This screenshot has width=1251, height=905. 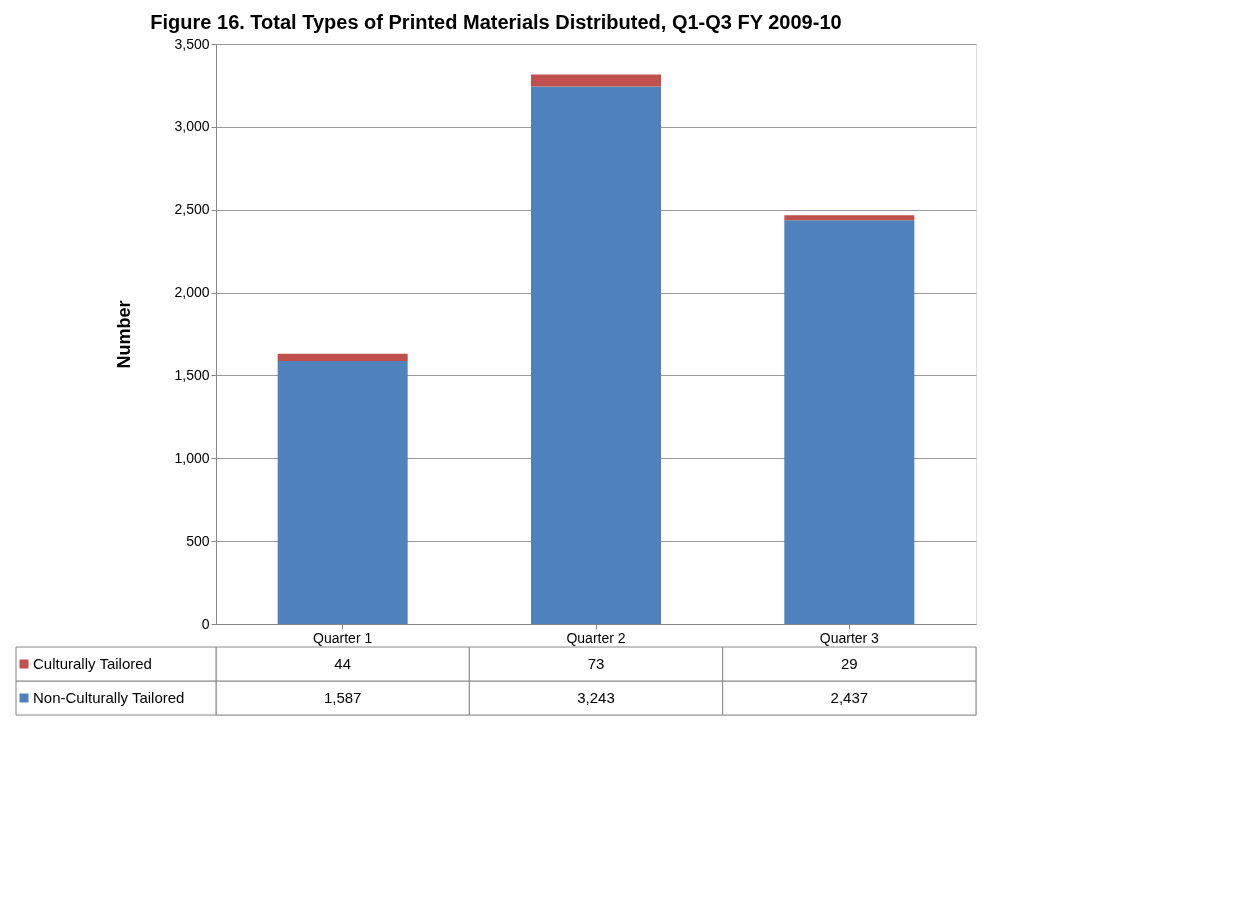 What do you see at coordinates (192, 126) in the screenshot?
I see `y-tick-label: 3,000` at bounding box center [192, 126].